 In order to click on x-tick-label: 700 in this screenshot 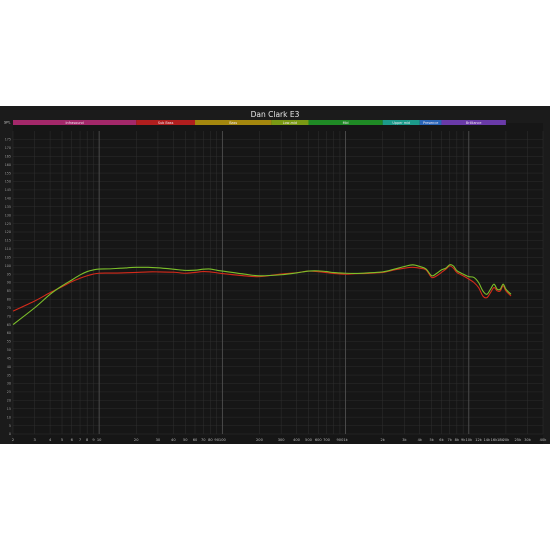, I will do `click(327, 440)`.